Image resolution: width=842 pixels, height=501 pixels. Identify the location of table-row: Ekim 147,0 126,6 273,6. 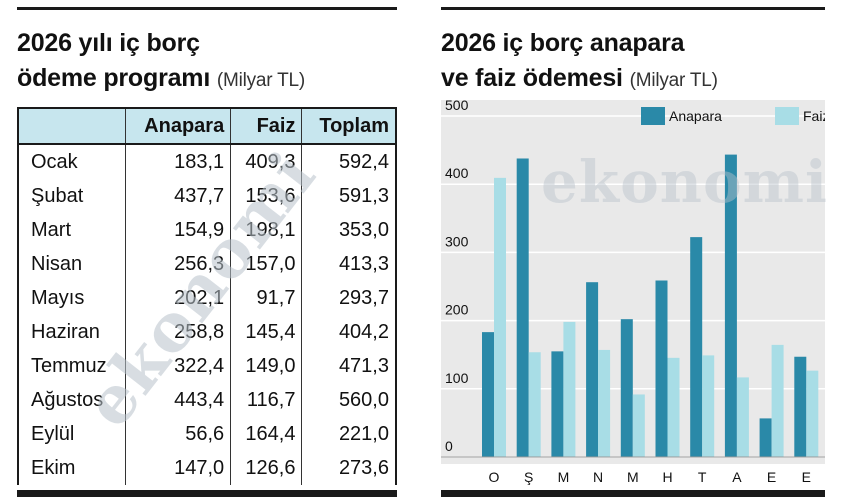
(207, 468).